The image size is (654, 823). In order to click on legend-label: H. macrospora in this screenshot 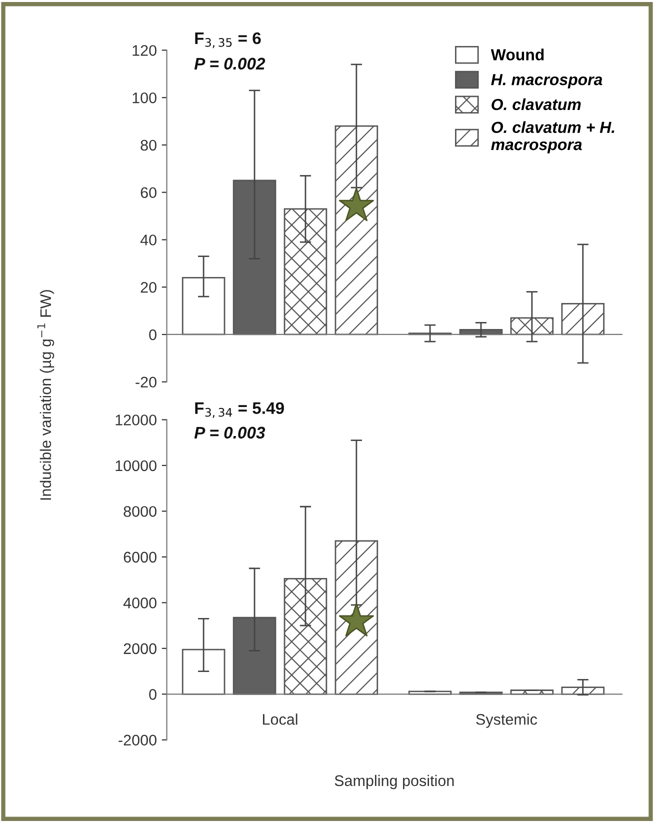, I will do `click(546, 81)`.